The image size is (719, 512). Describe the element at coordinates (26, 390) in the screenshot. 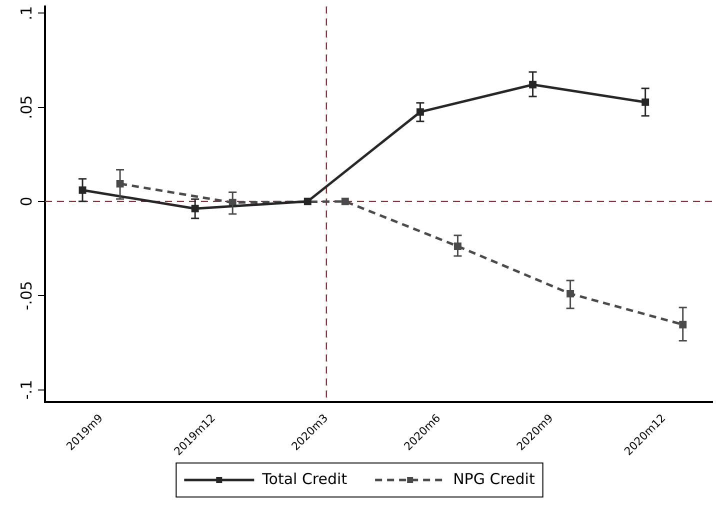

I see `y-tick-label: -.1` at that location.